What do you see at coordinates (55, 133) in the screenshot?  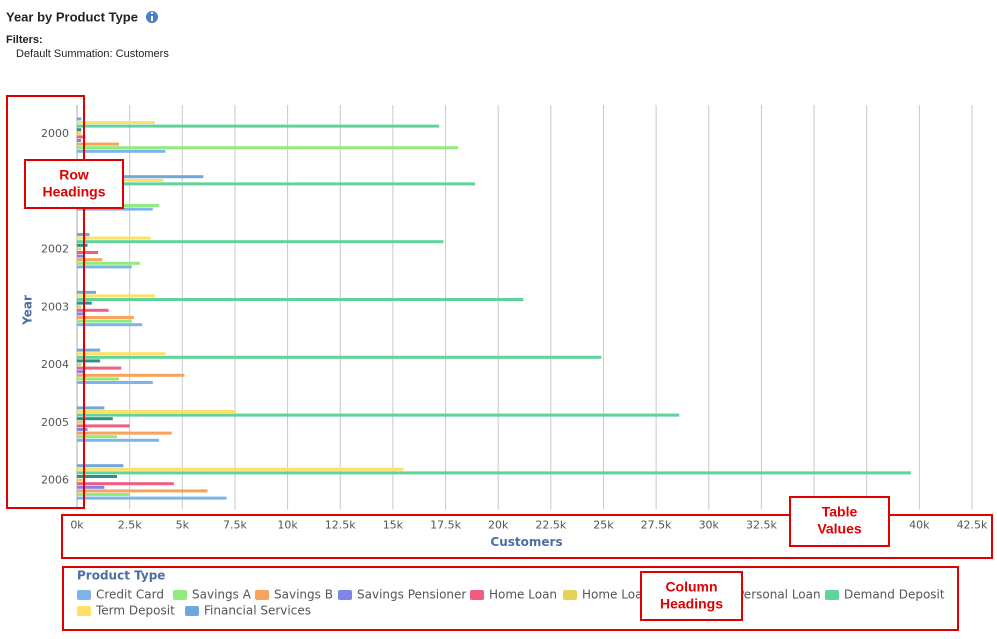 I see `y-tick-label: 2000` at bounding box center [55, 133].